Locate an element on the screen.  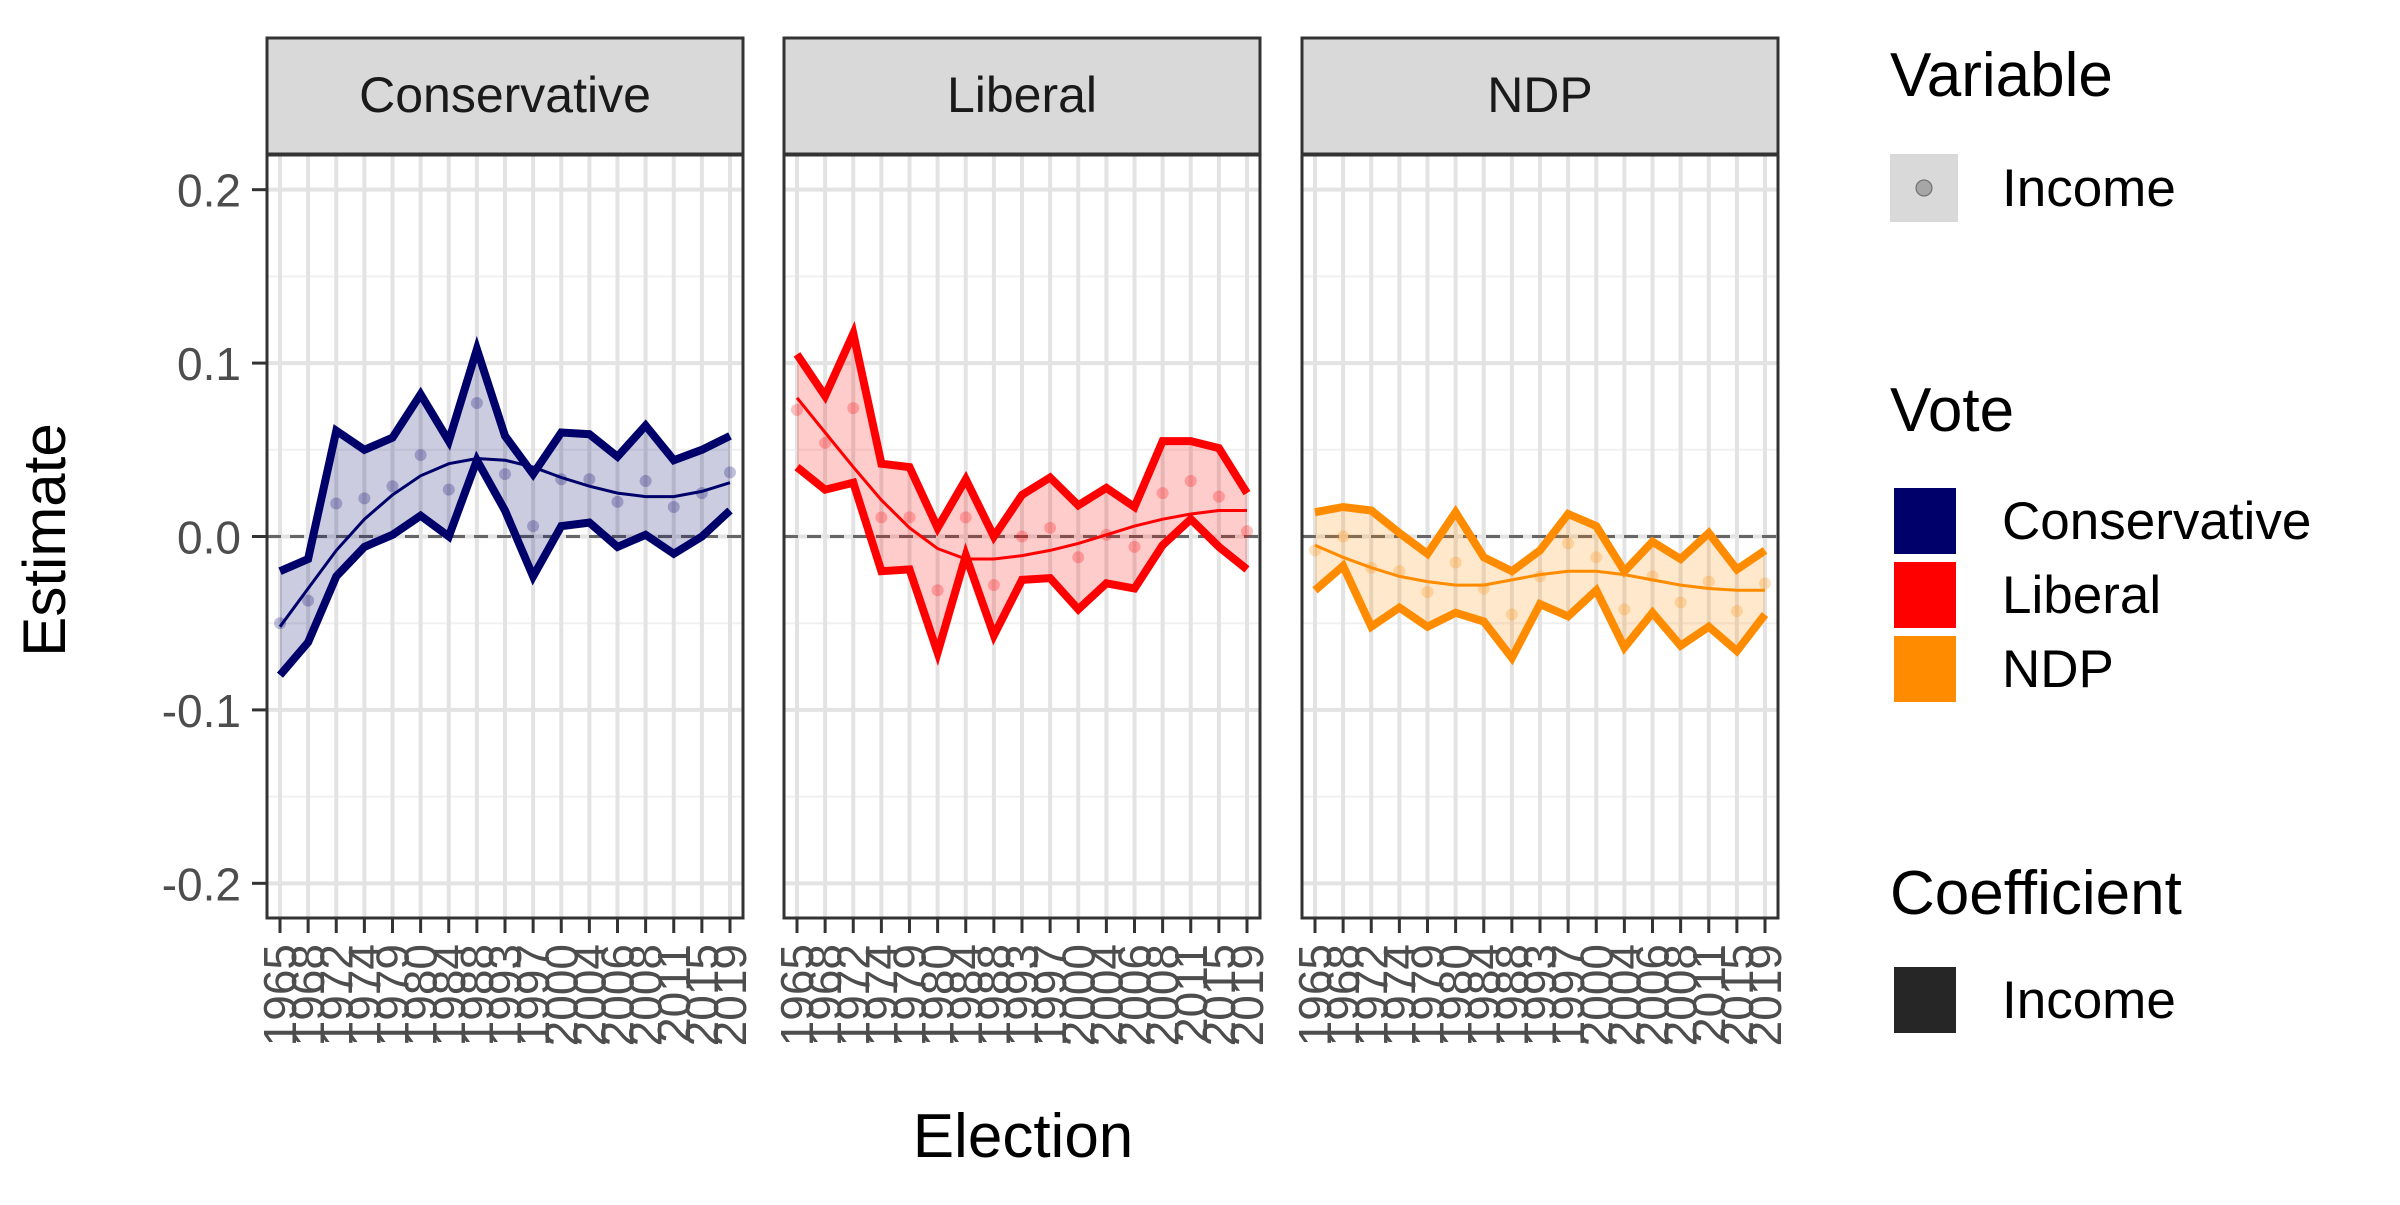
facet-strip-label: Liberal is located at coordinates (1022, 95).